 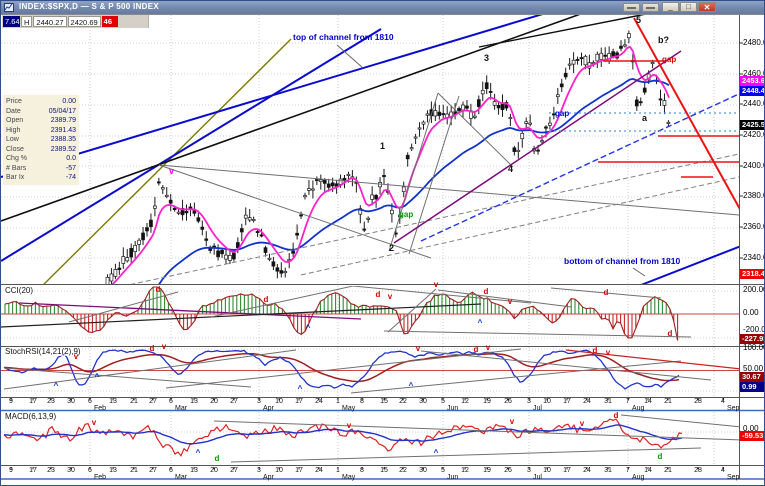 I want to click on info-label: # Bars, so click(x=16, y=168).